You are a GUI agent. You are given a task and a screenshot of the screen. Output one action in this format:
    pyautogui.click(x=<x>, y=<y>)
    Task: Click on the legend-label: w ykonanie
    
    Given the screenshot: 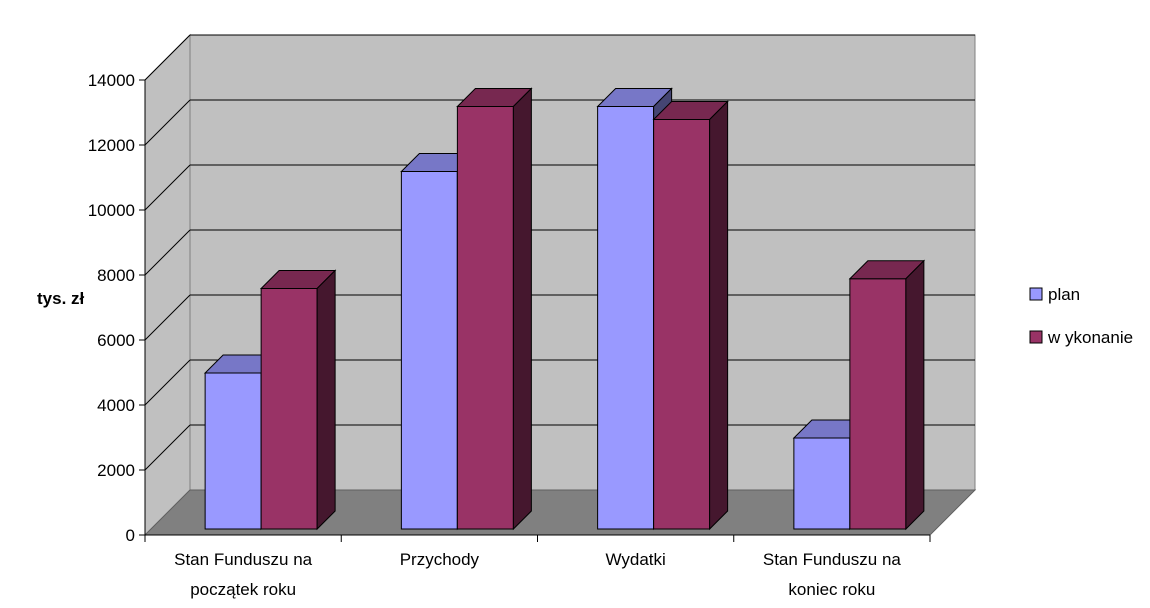 What is the action you would take?
    pyautogui.click(x=1090, y=337)
    